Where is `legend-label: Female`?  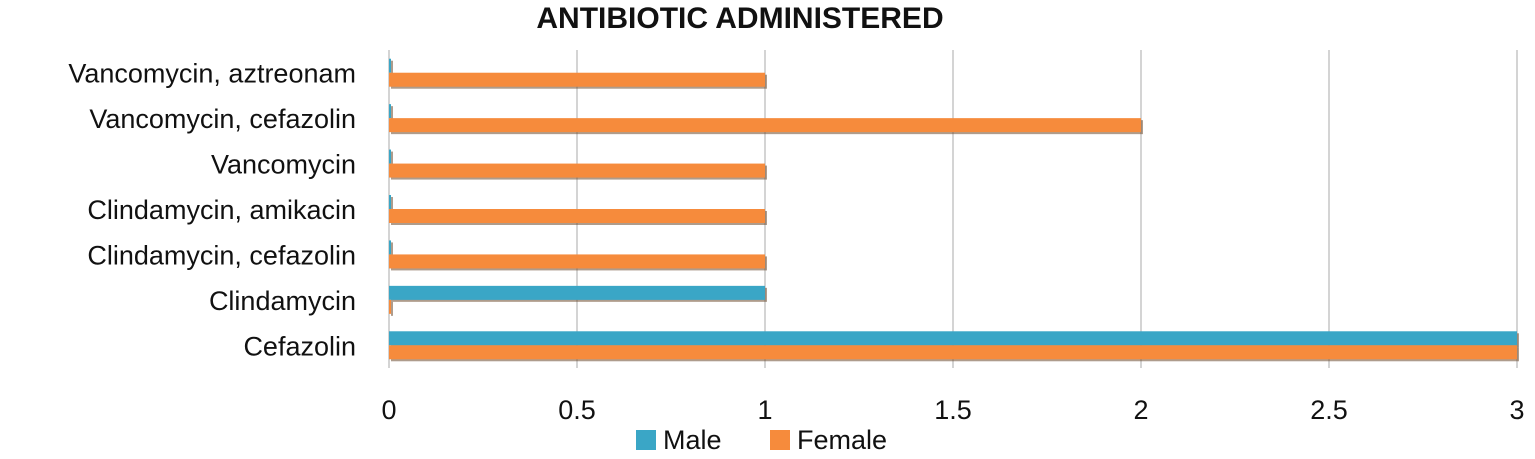 legend-label: Female is located at coordinates (842, 440).